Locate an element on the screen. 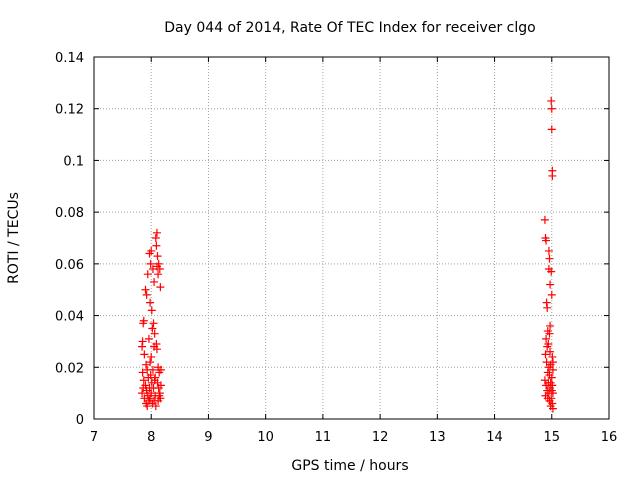  y-tick-label: 0.12 is located at coordinates (69, 110).